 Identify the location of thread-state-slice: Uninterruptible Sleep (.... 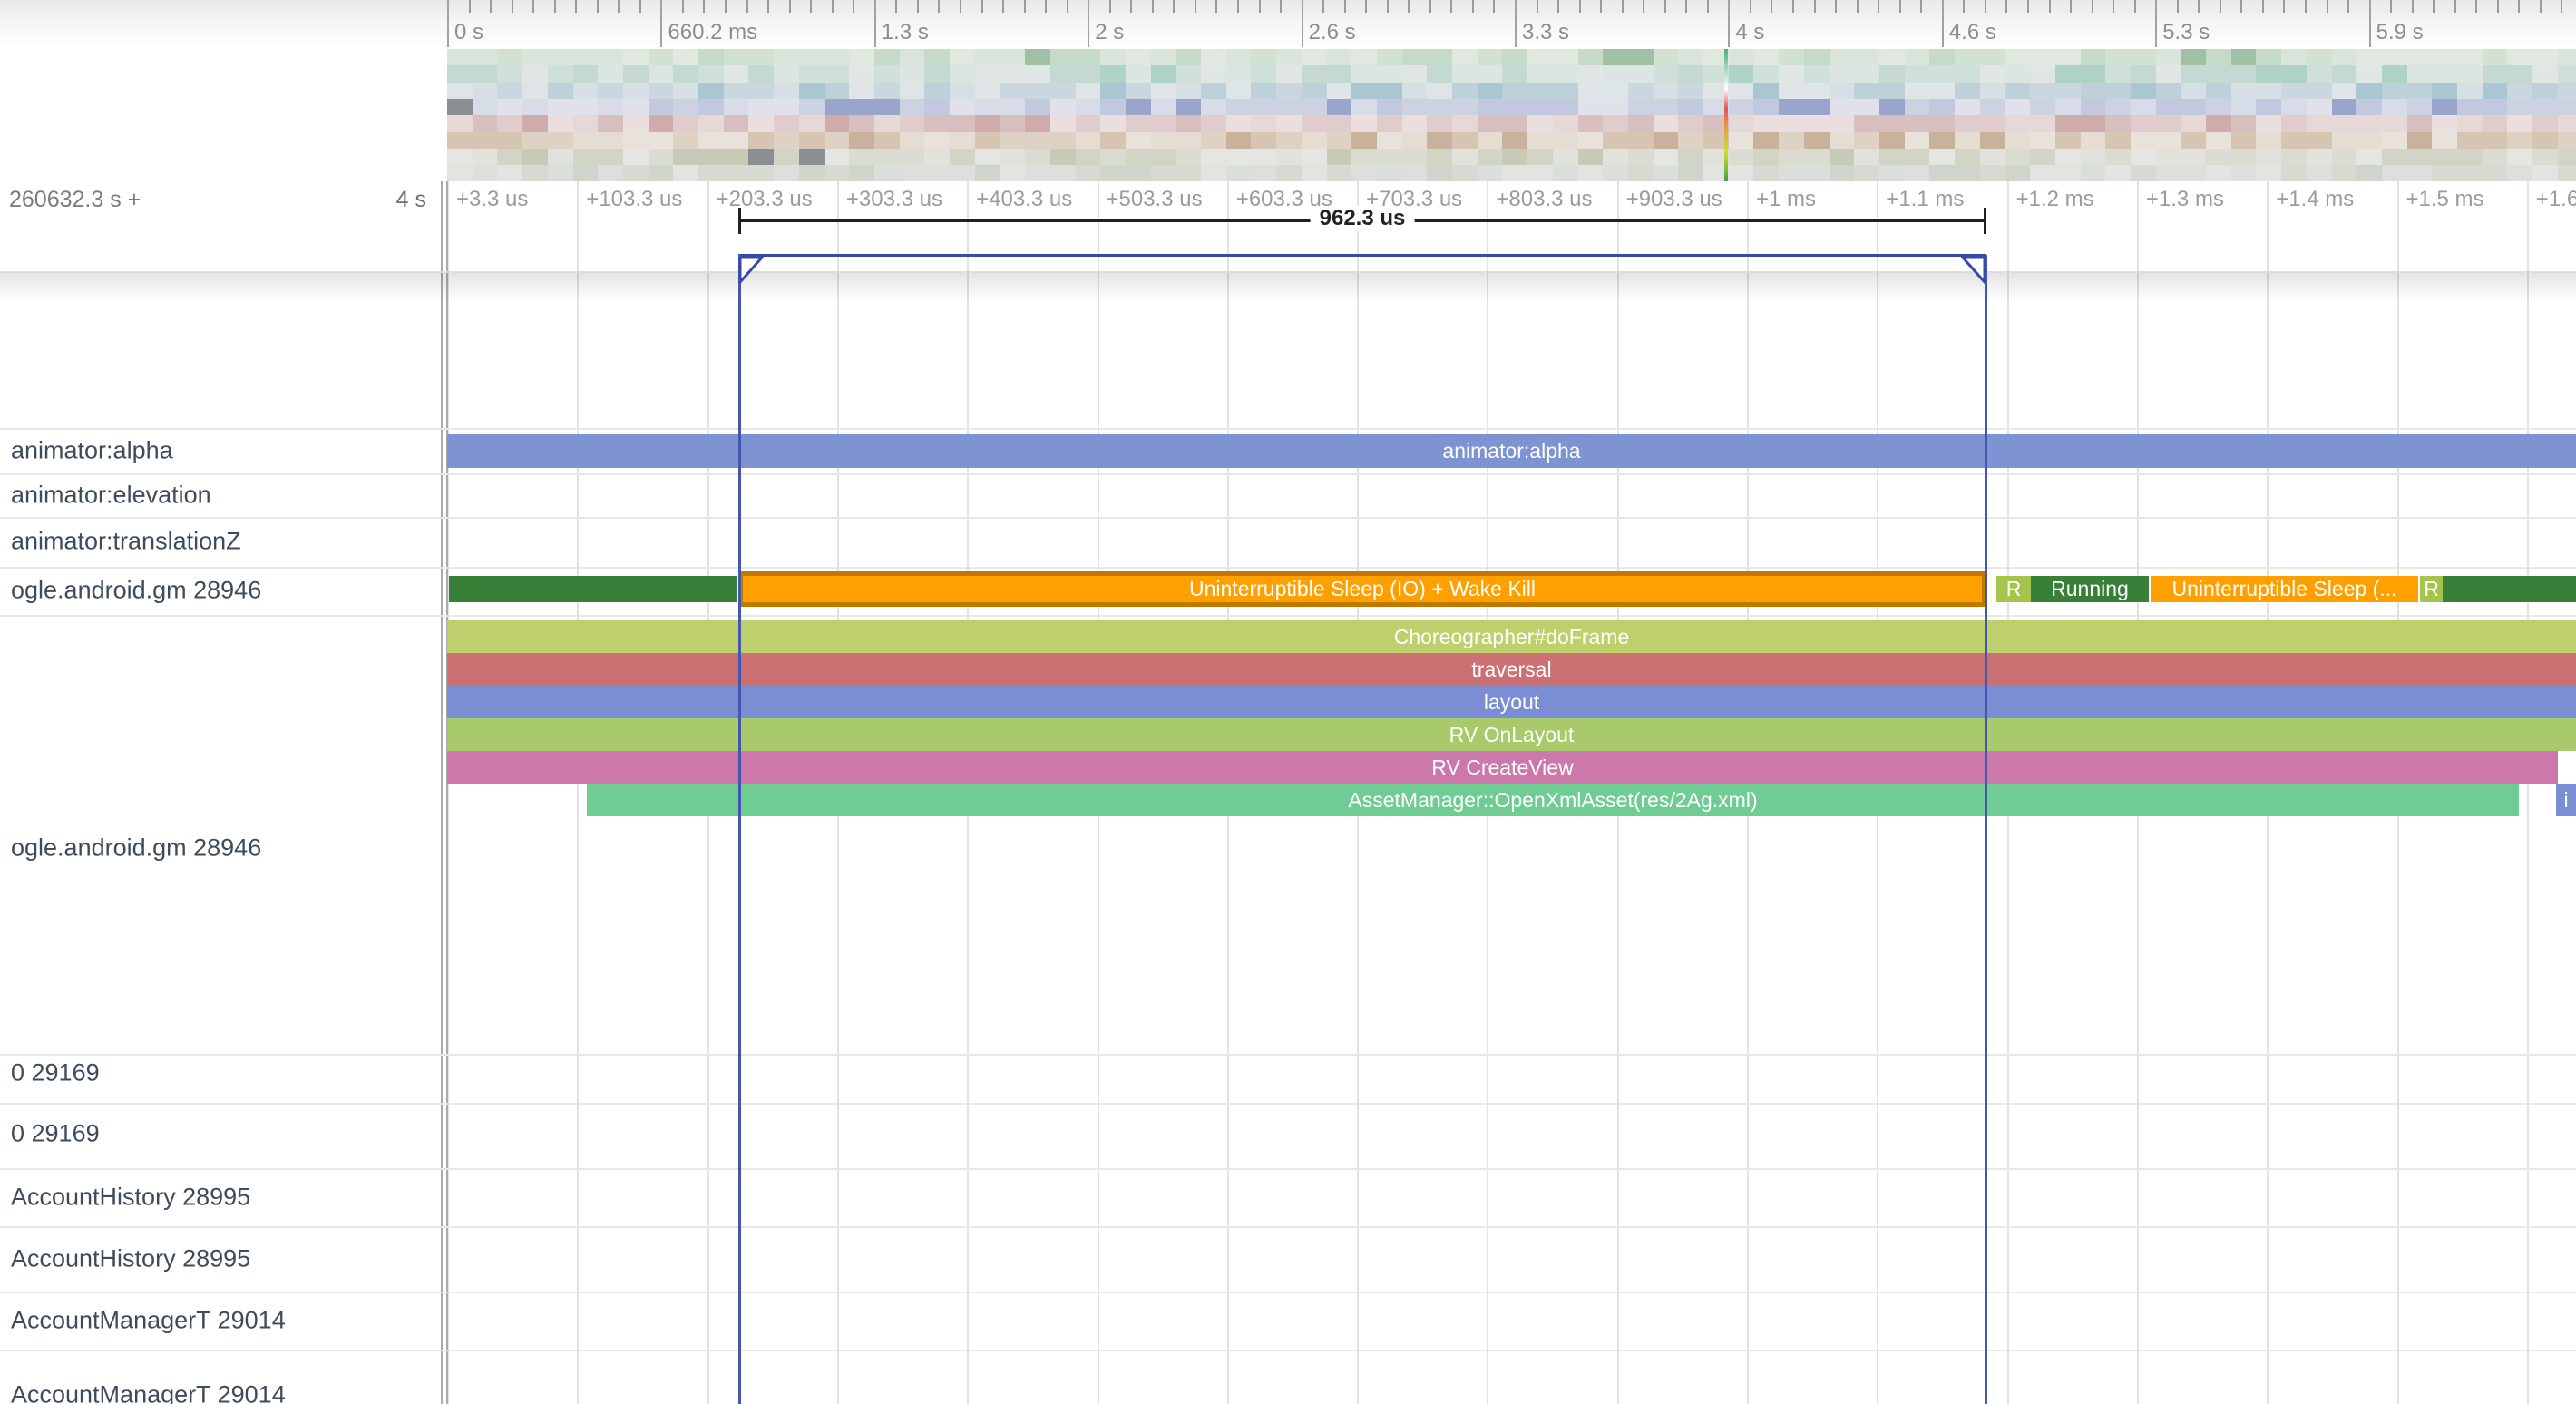
(2284, 589).